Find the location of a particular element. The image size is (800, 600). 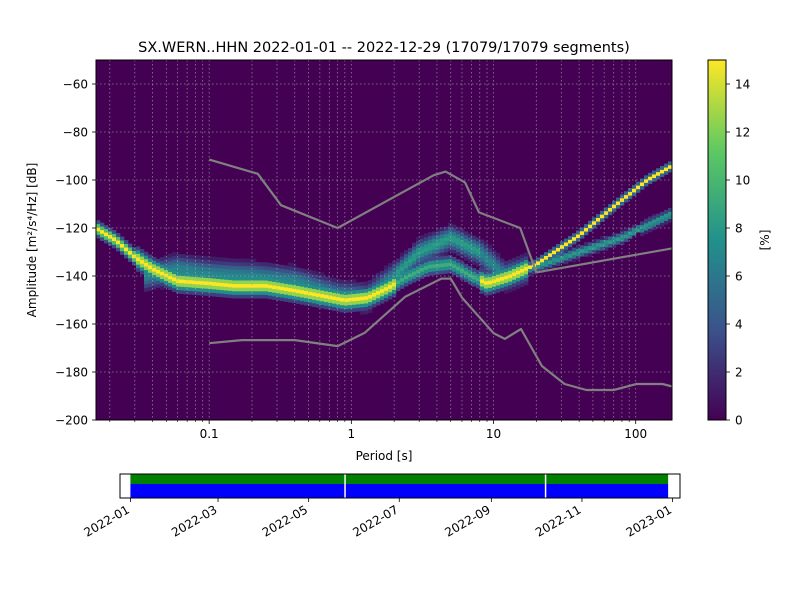

timeline-tick-label: 2023-01 is located at coordinates (649, 520).